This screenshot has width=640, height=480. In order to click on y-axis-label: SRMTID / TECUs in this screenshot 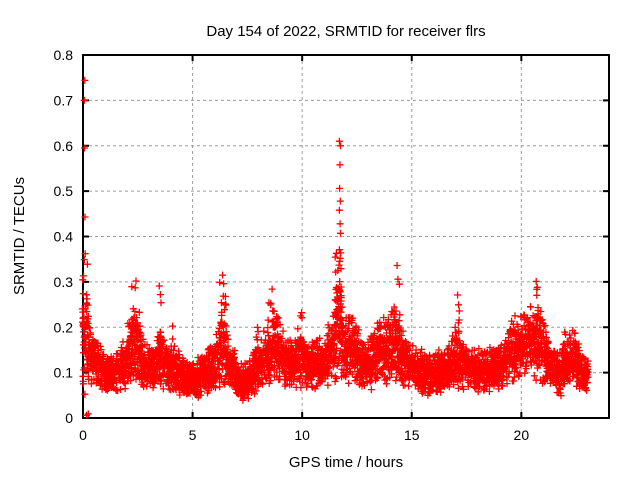, I will do `click(19, 236)`.